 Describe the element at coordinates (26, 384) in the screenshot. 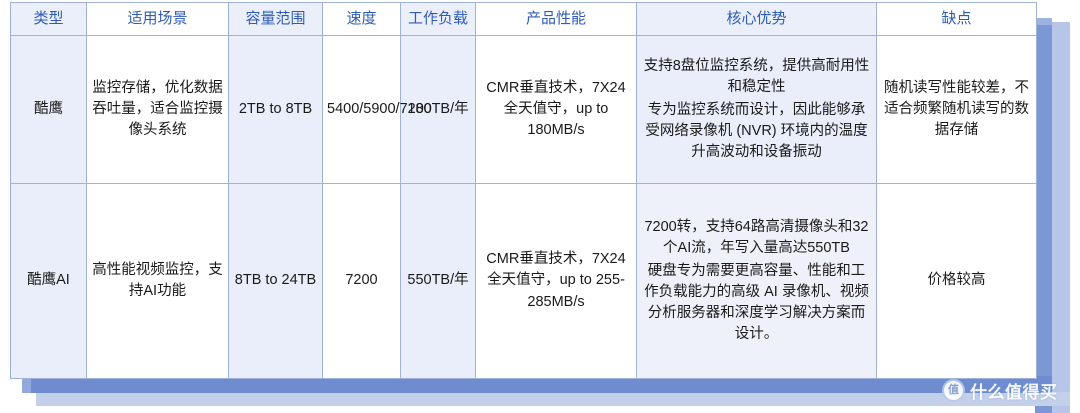

I see `bottom-edge-accent-bar-cap` at that location.